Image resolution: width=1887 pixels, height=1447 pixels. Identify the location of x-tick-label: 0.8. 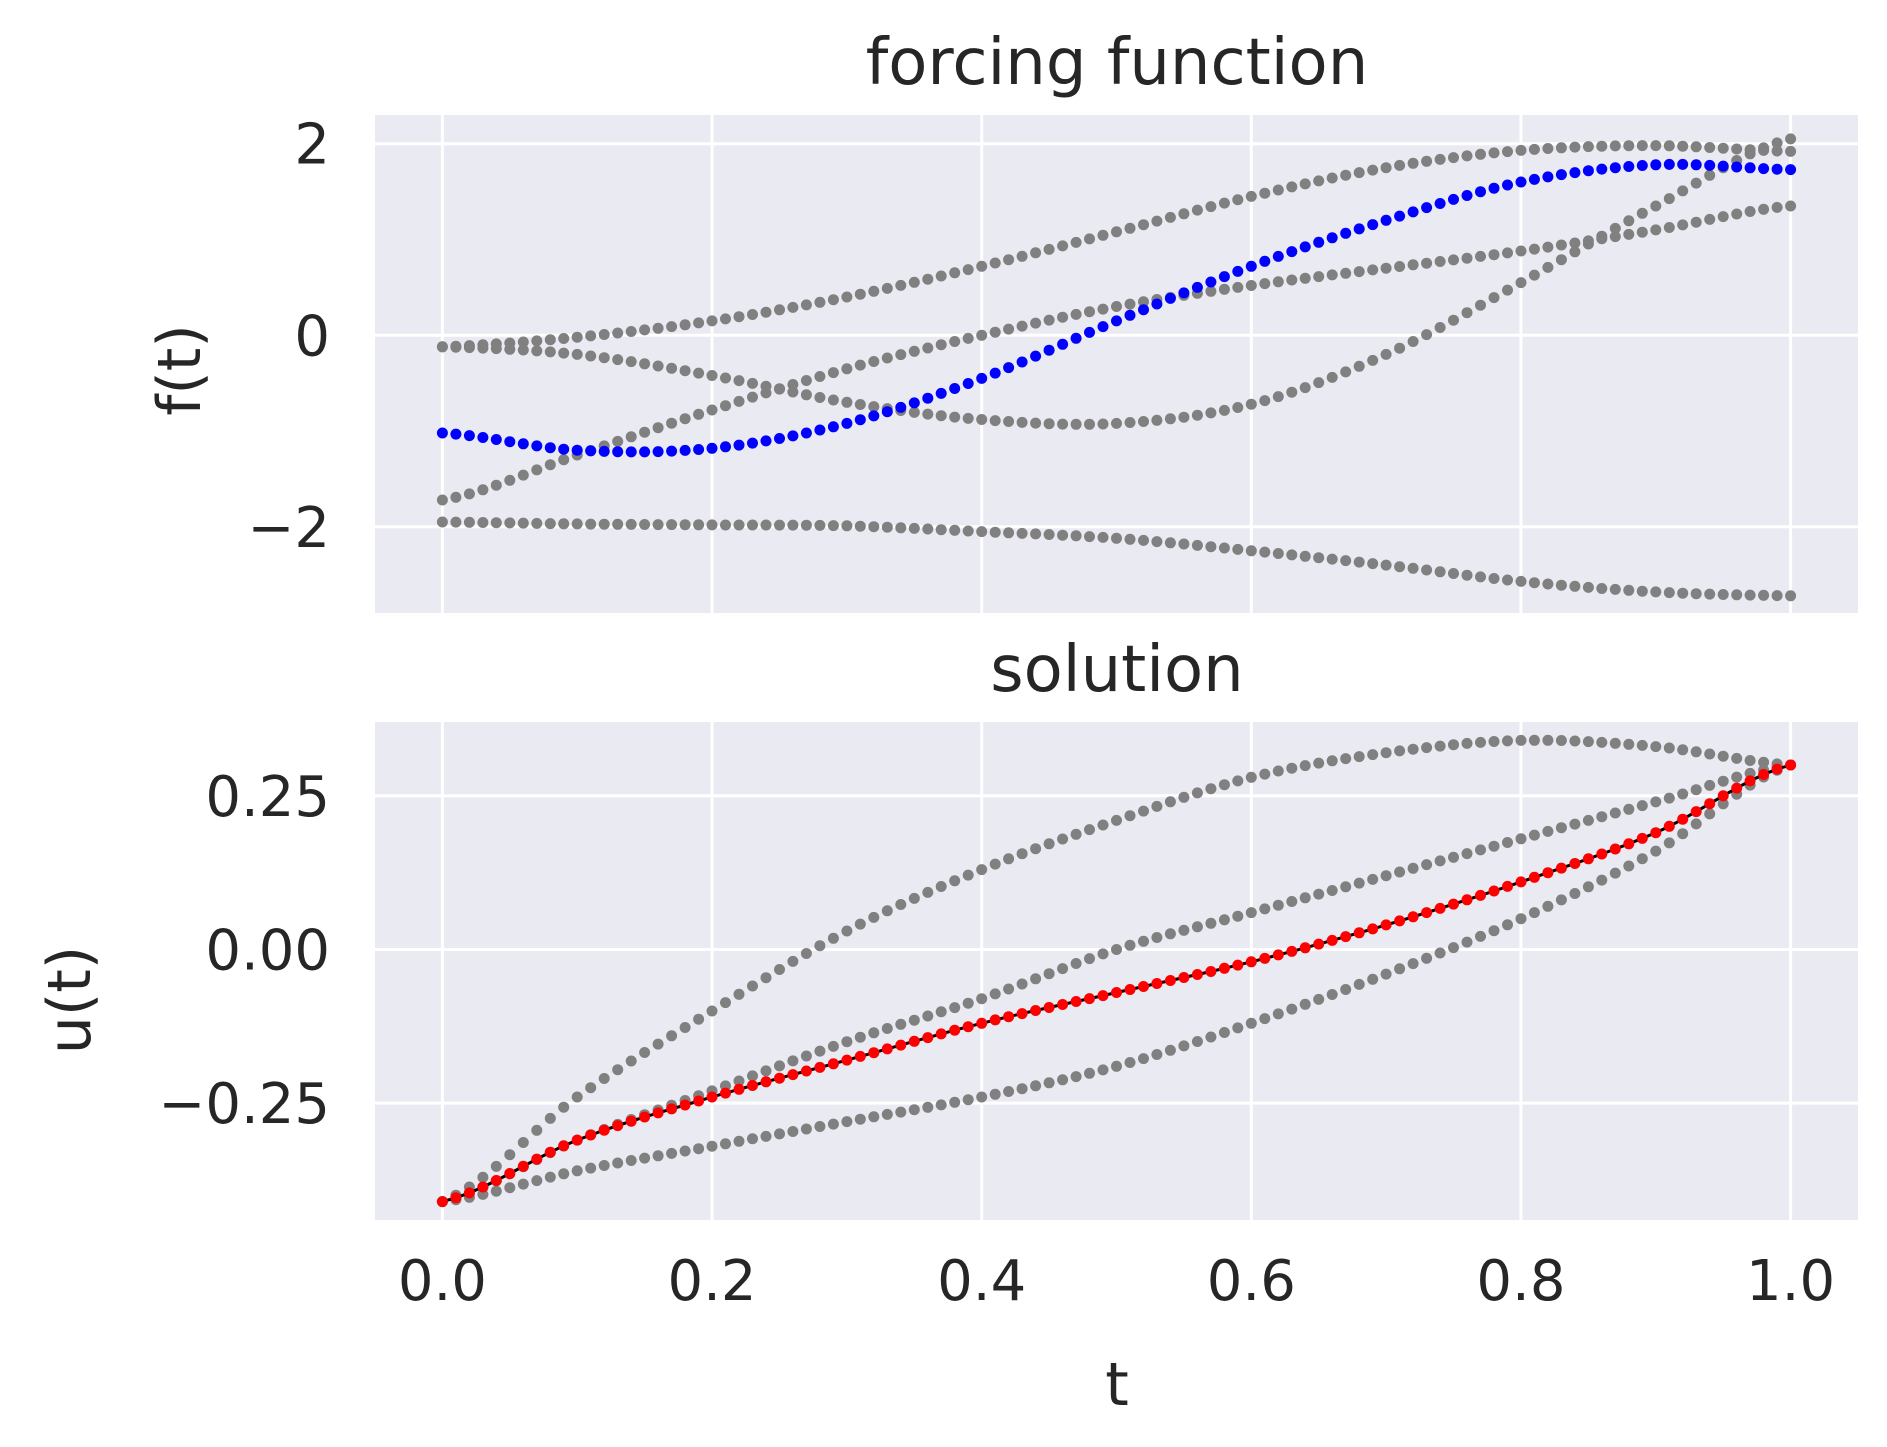
(1520, 1281).